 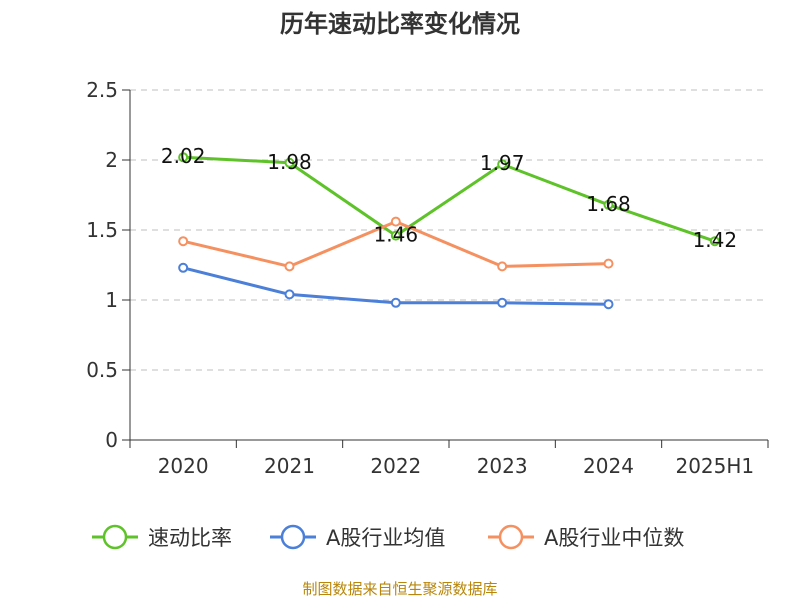 What do you see at coordinates (111, 160) in the screenshot?
I see `y-tick-label: 2` at bounding box center [111, 160].